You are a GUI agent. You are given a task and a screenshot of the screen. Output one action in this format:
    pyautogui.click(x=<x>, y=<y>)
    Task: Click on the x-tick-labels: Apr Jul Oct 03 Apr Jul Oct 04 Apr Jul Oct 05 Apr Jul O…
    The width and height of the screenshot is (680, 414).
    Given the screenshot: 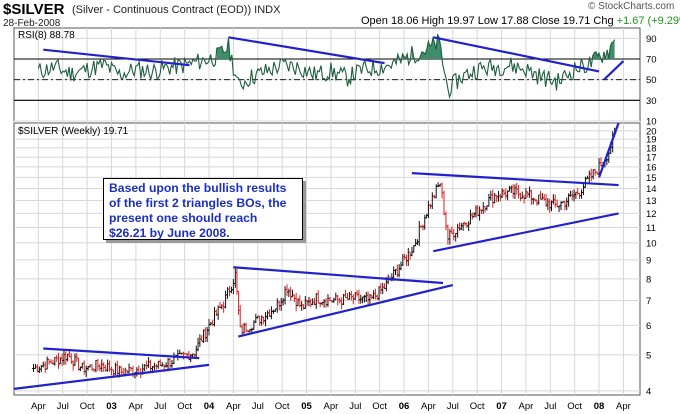 What is the action you would take?
    pyautogui.click(x=331, y=406)
    